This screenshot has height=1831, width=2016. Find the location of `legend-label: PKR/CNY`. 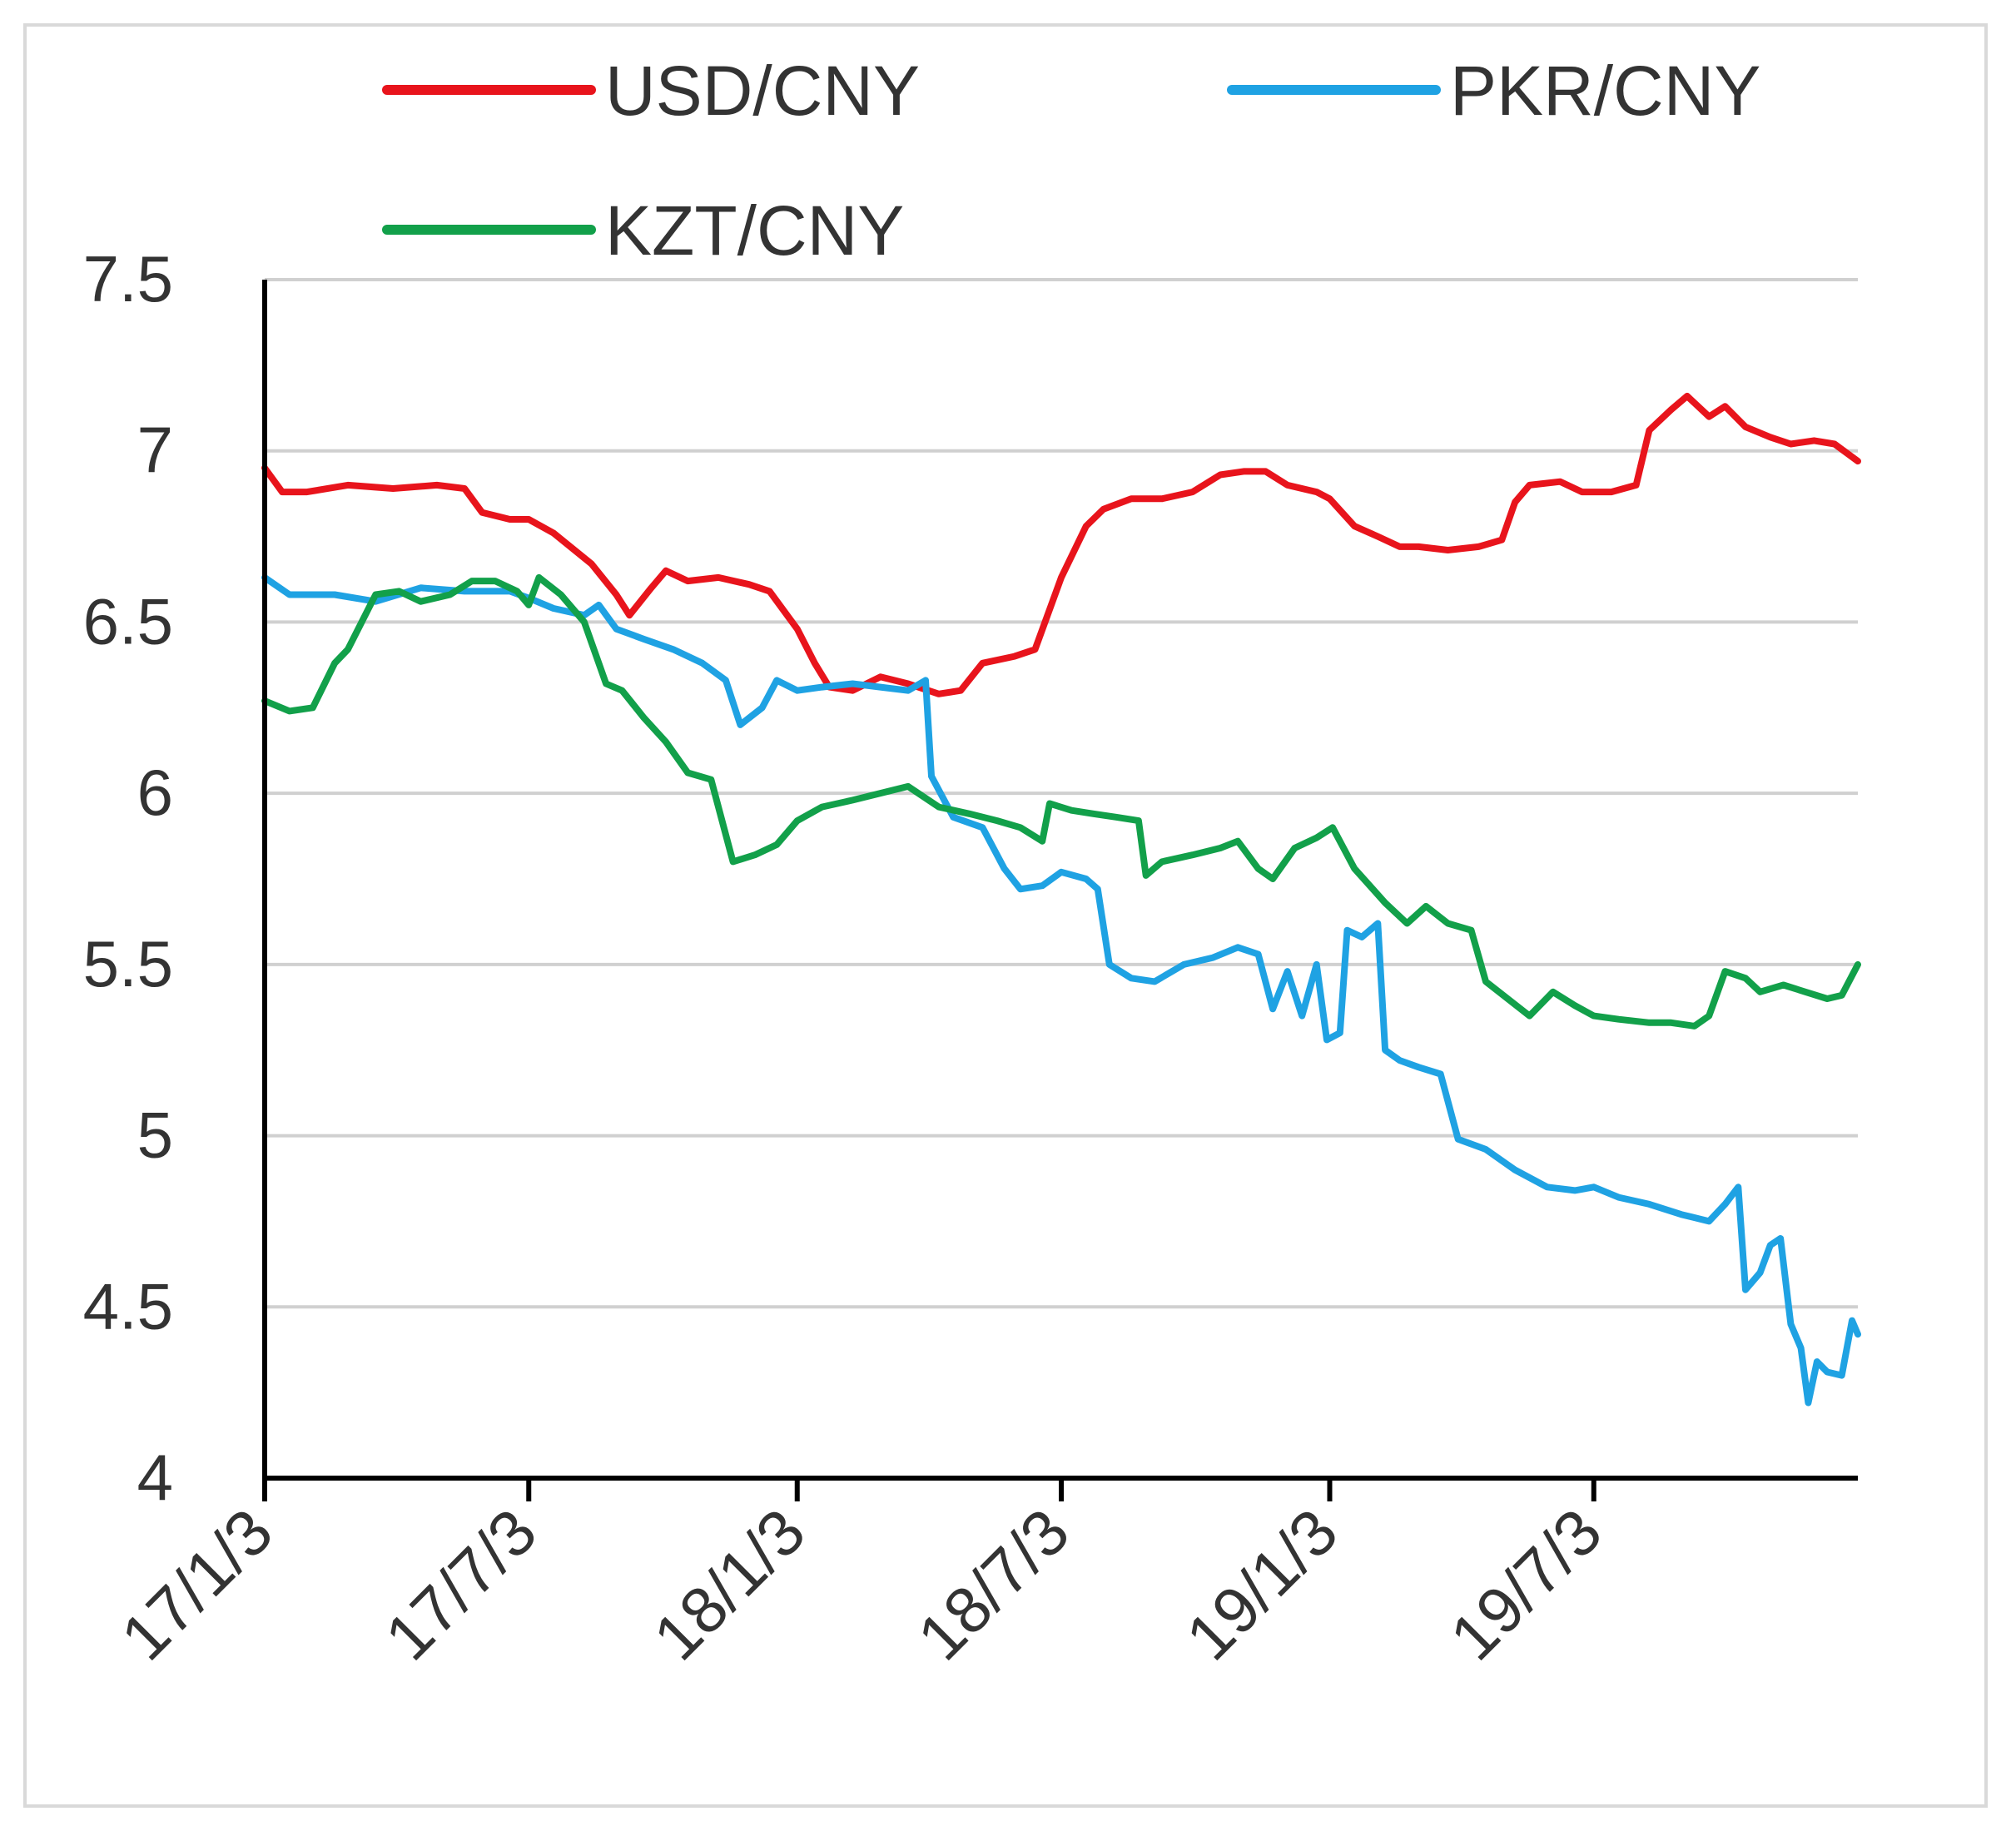

legend-label: PKR/CNY is located at coordinates (1605, 91).